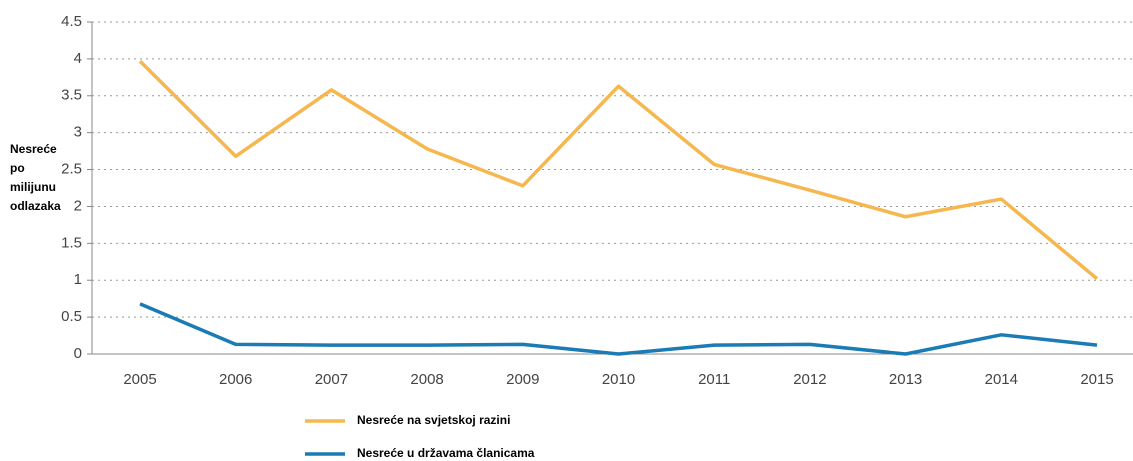 The height and width of the screenshot is (461, 1133). What do you see at coordinates (78, 58) in the screenshot?
I see `y-tick-label: 4` at bounding box center [78, 58].